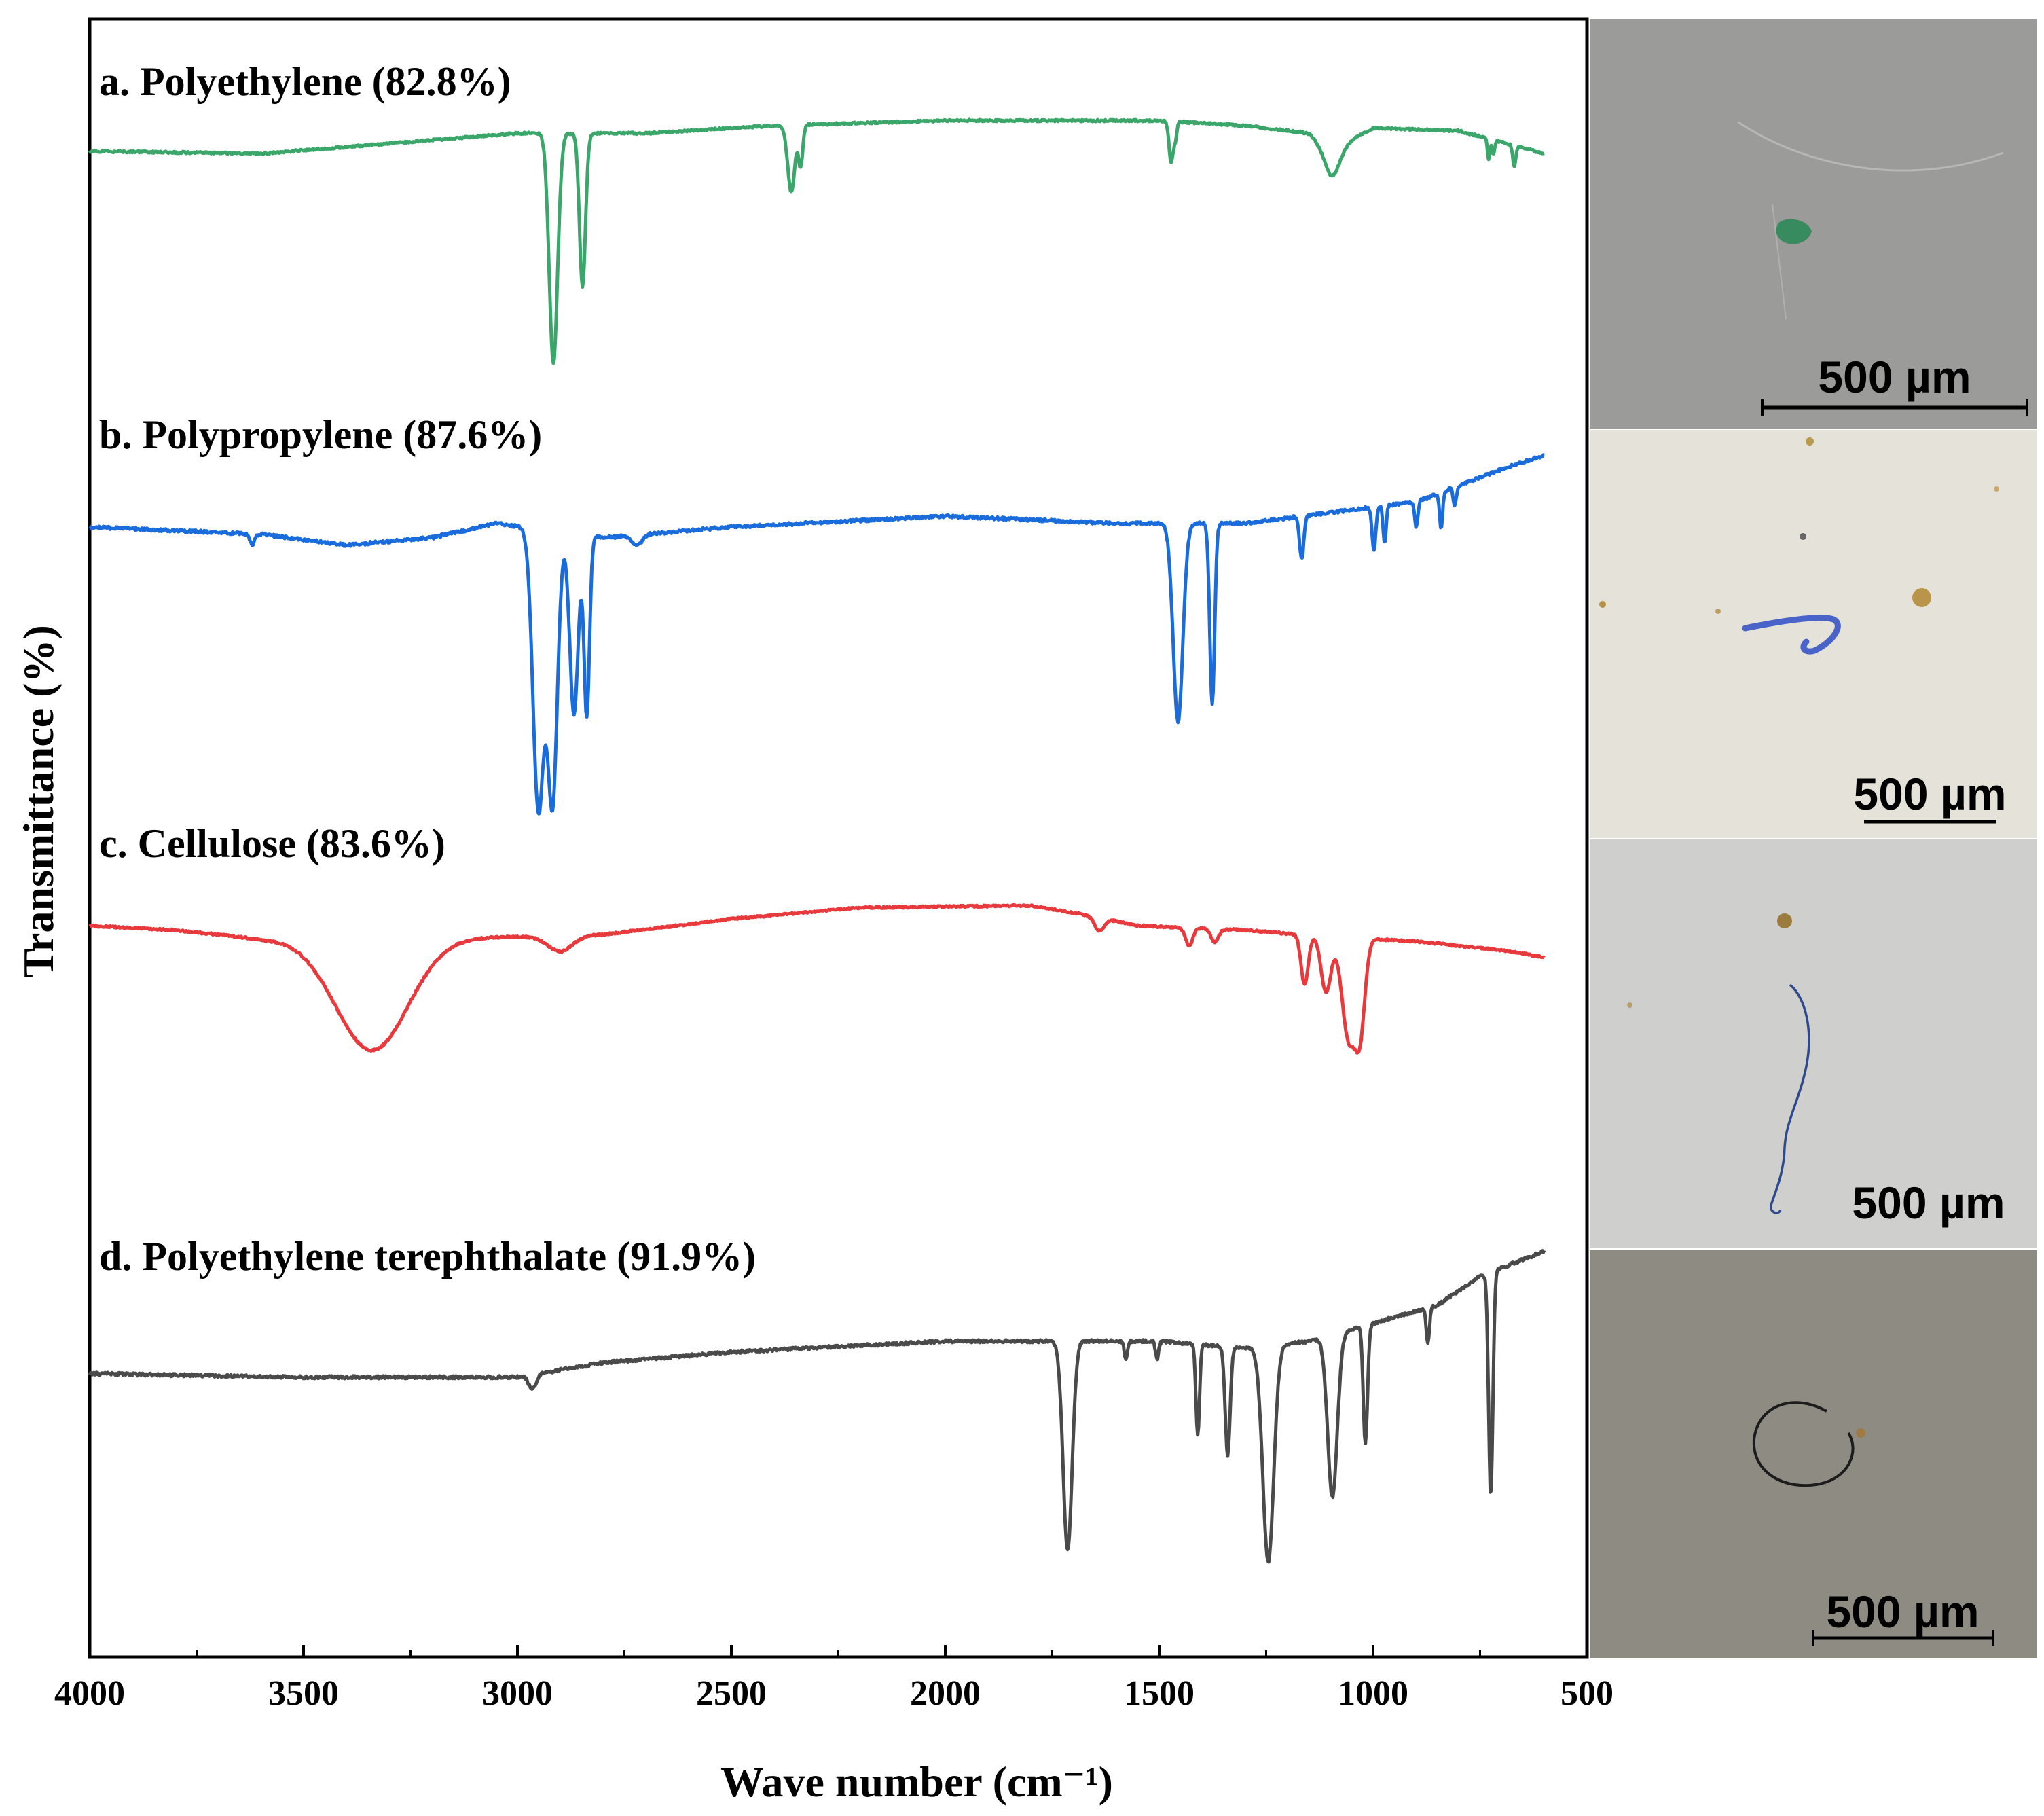 Image resolution: width=2044 pixels, height=1816 pixels. I want to click on x-tick-label-3000: 3000, so click(517, 1694).